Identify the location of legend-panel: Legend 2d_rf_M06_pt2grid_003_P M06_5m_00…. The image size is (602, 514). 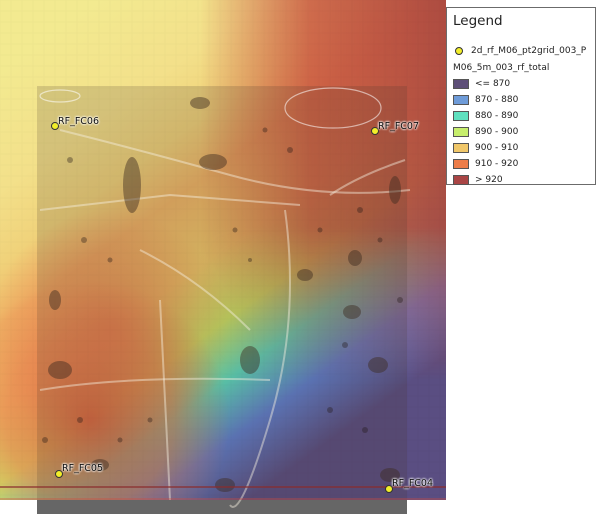
(521, 96).